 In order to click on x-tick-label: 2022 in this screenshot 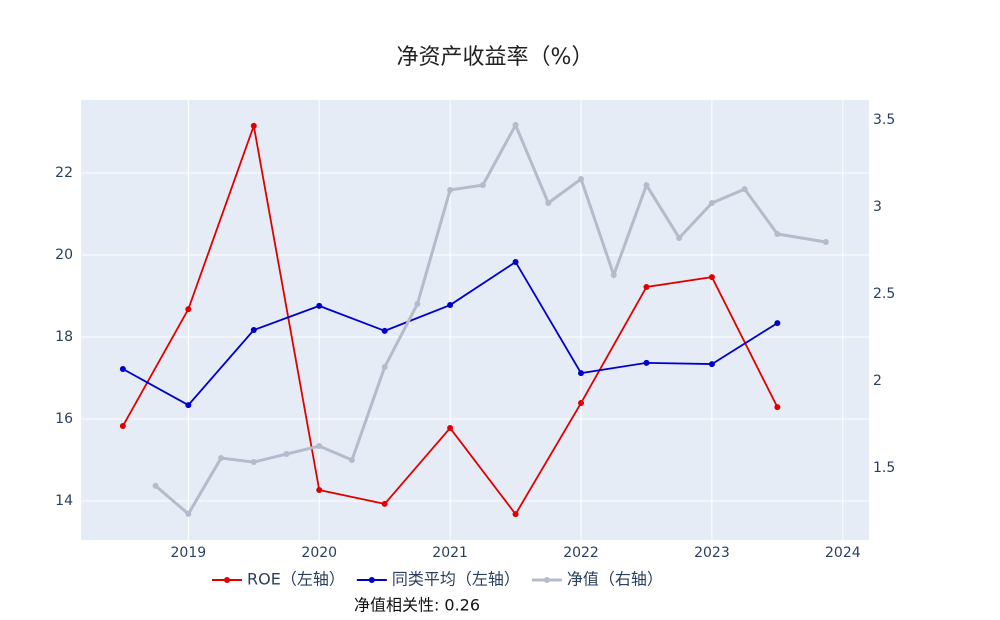, I will do `click(581, 553)`.